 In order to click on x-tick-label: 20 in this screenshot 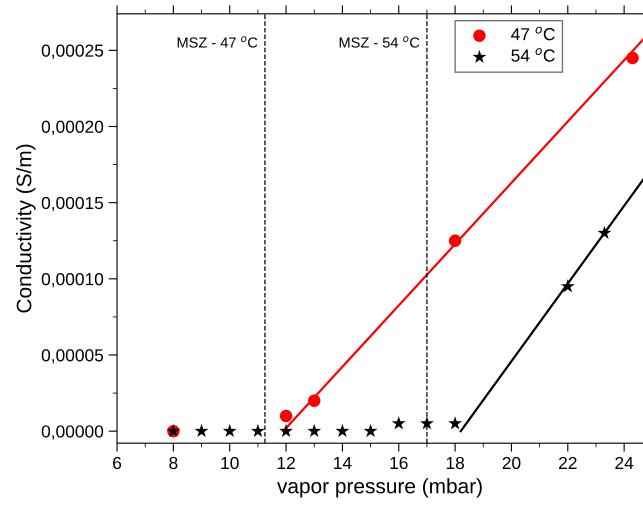, I will do `click(511, 463)`.